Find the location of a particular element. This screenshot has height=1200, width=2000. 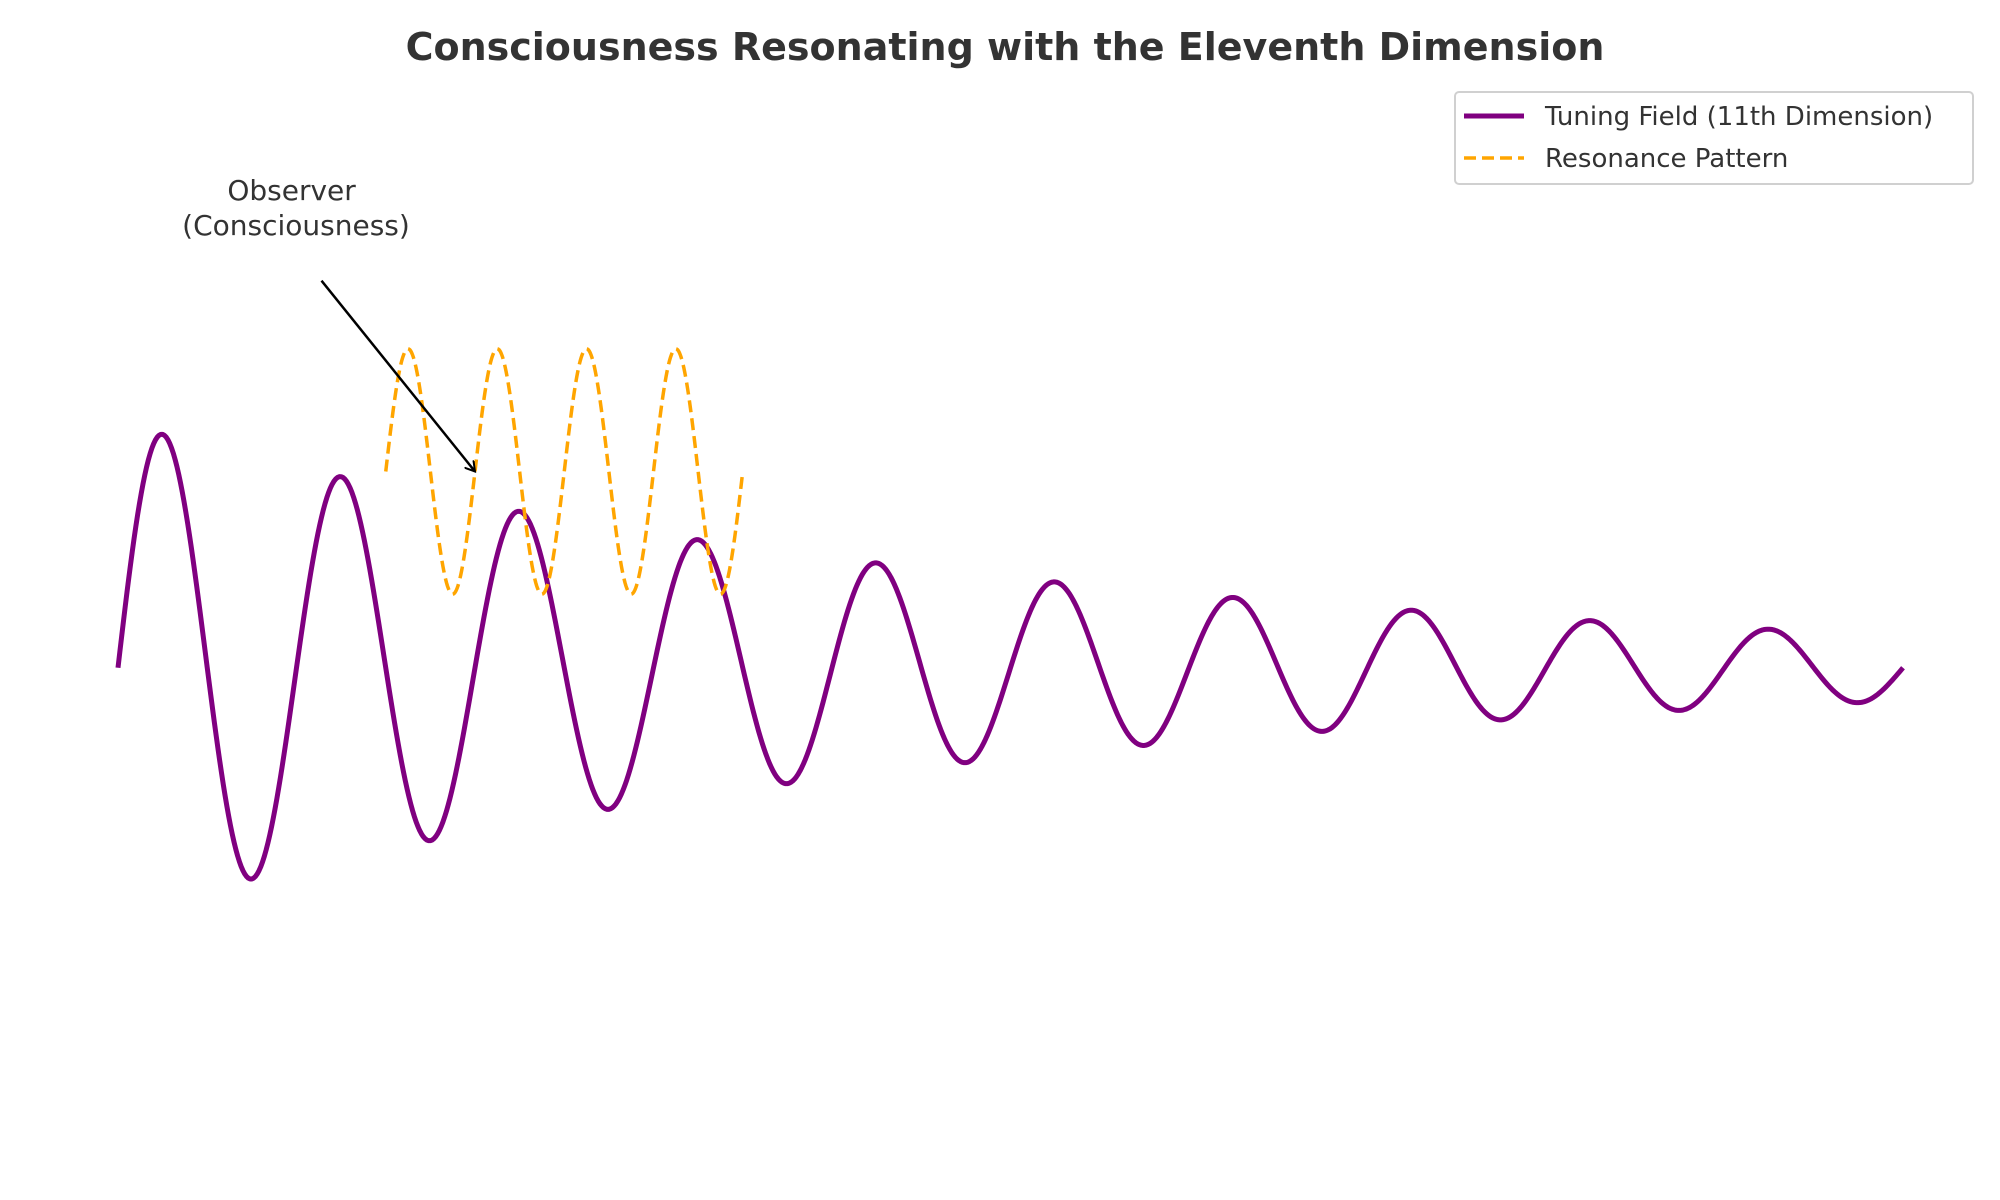

observer-annotation: Observer (Consciousness) is located at coordinates (328, 323).